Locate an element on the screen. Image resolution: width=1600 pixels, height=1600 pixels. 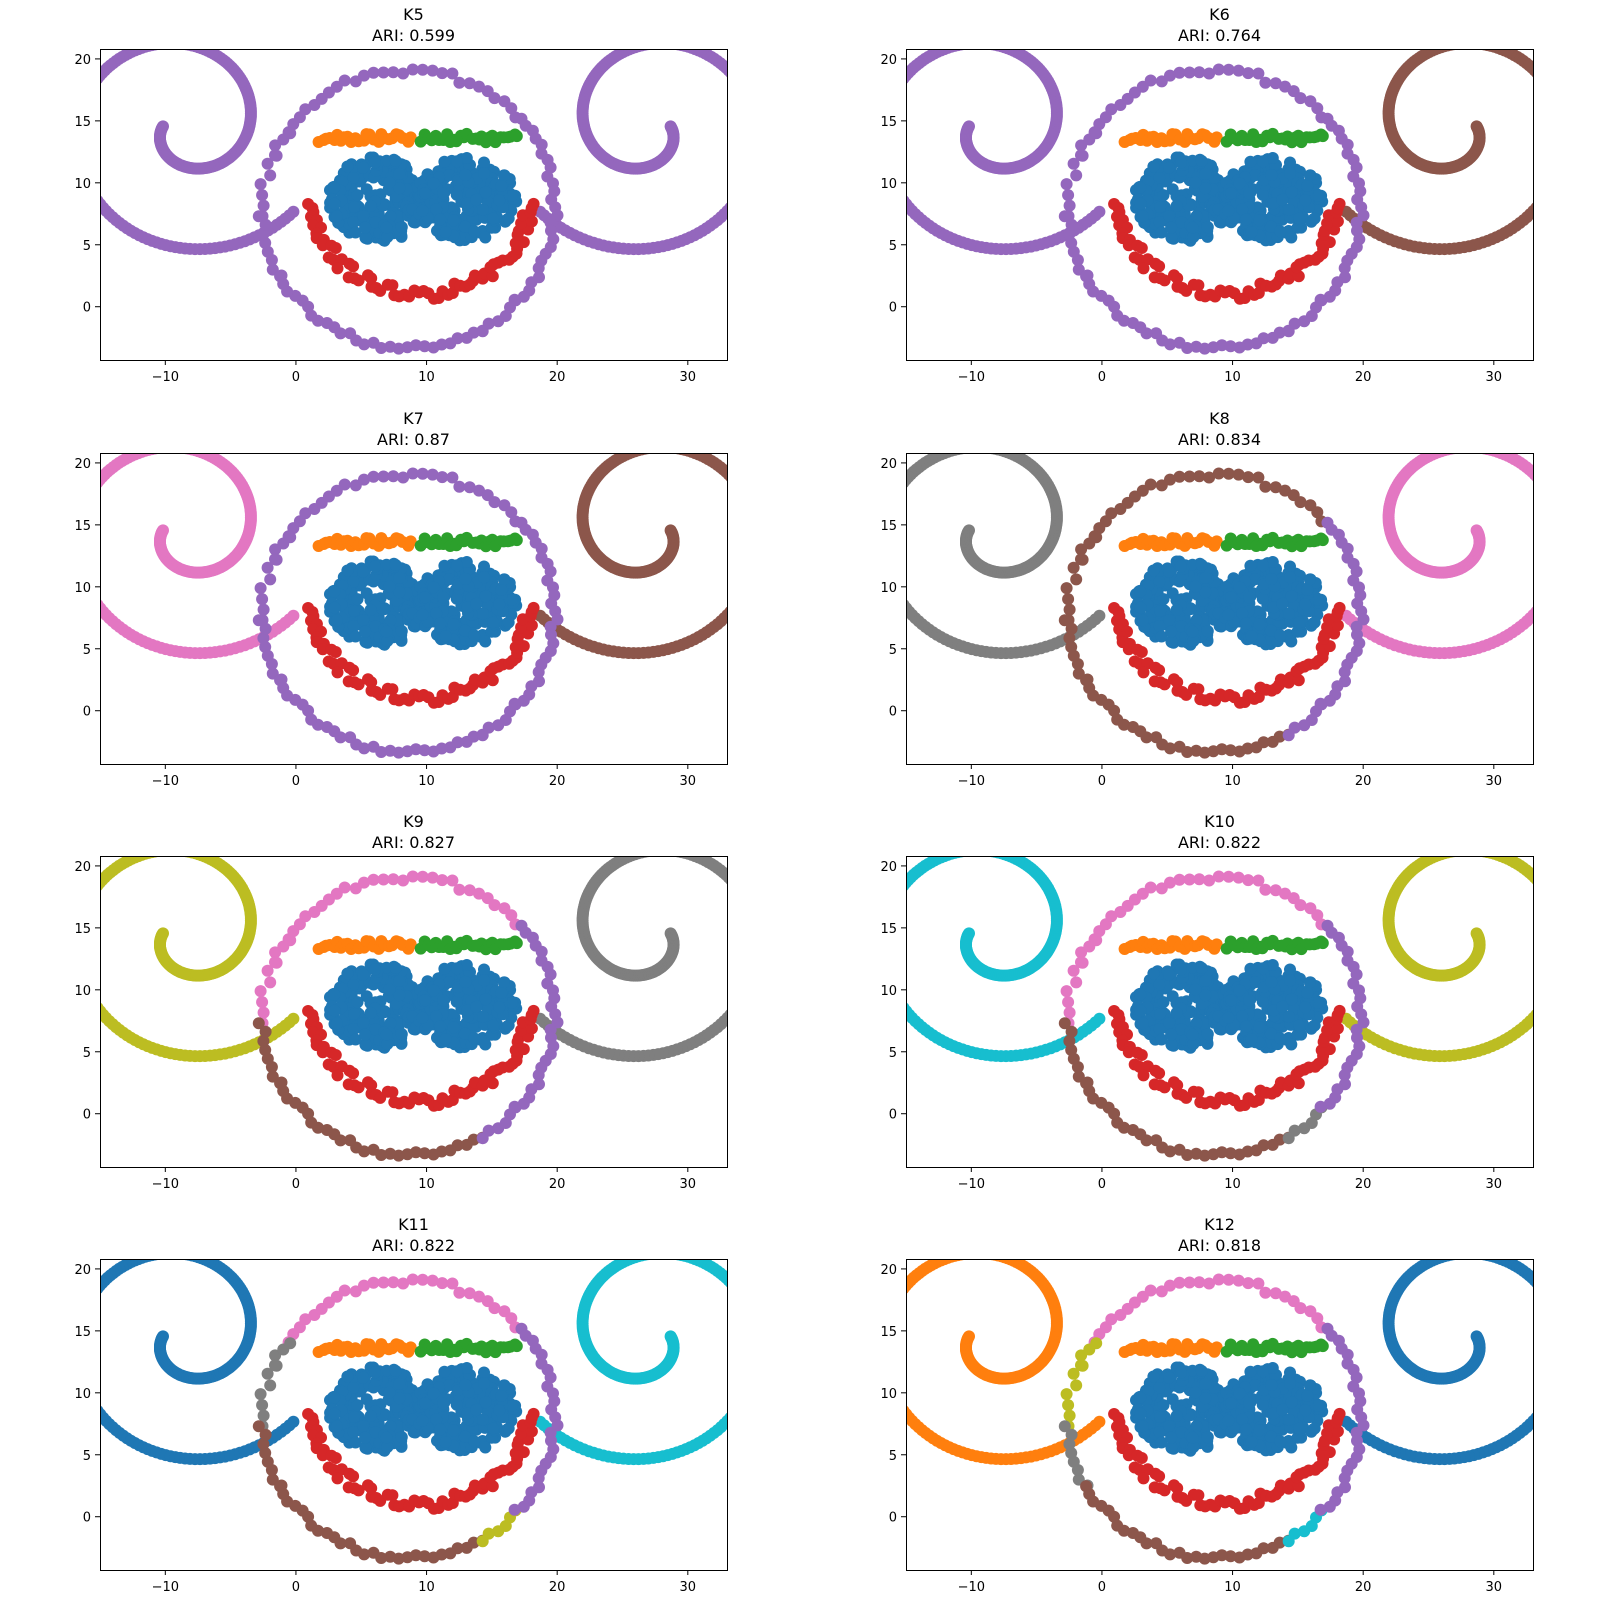
x-tick-label: 10 is located at coordinates (426, 377).